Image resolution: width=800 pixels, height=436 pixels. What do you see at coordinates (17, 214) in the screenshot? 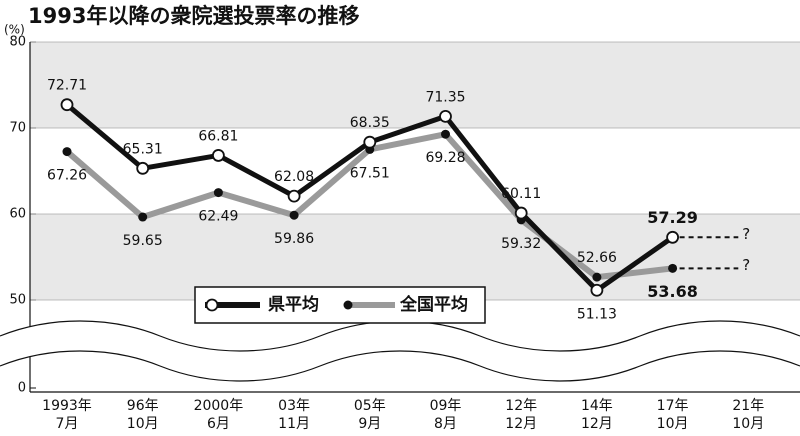
I see `y-tick-label: 60` at bounding box center [17, 214].